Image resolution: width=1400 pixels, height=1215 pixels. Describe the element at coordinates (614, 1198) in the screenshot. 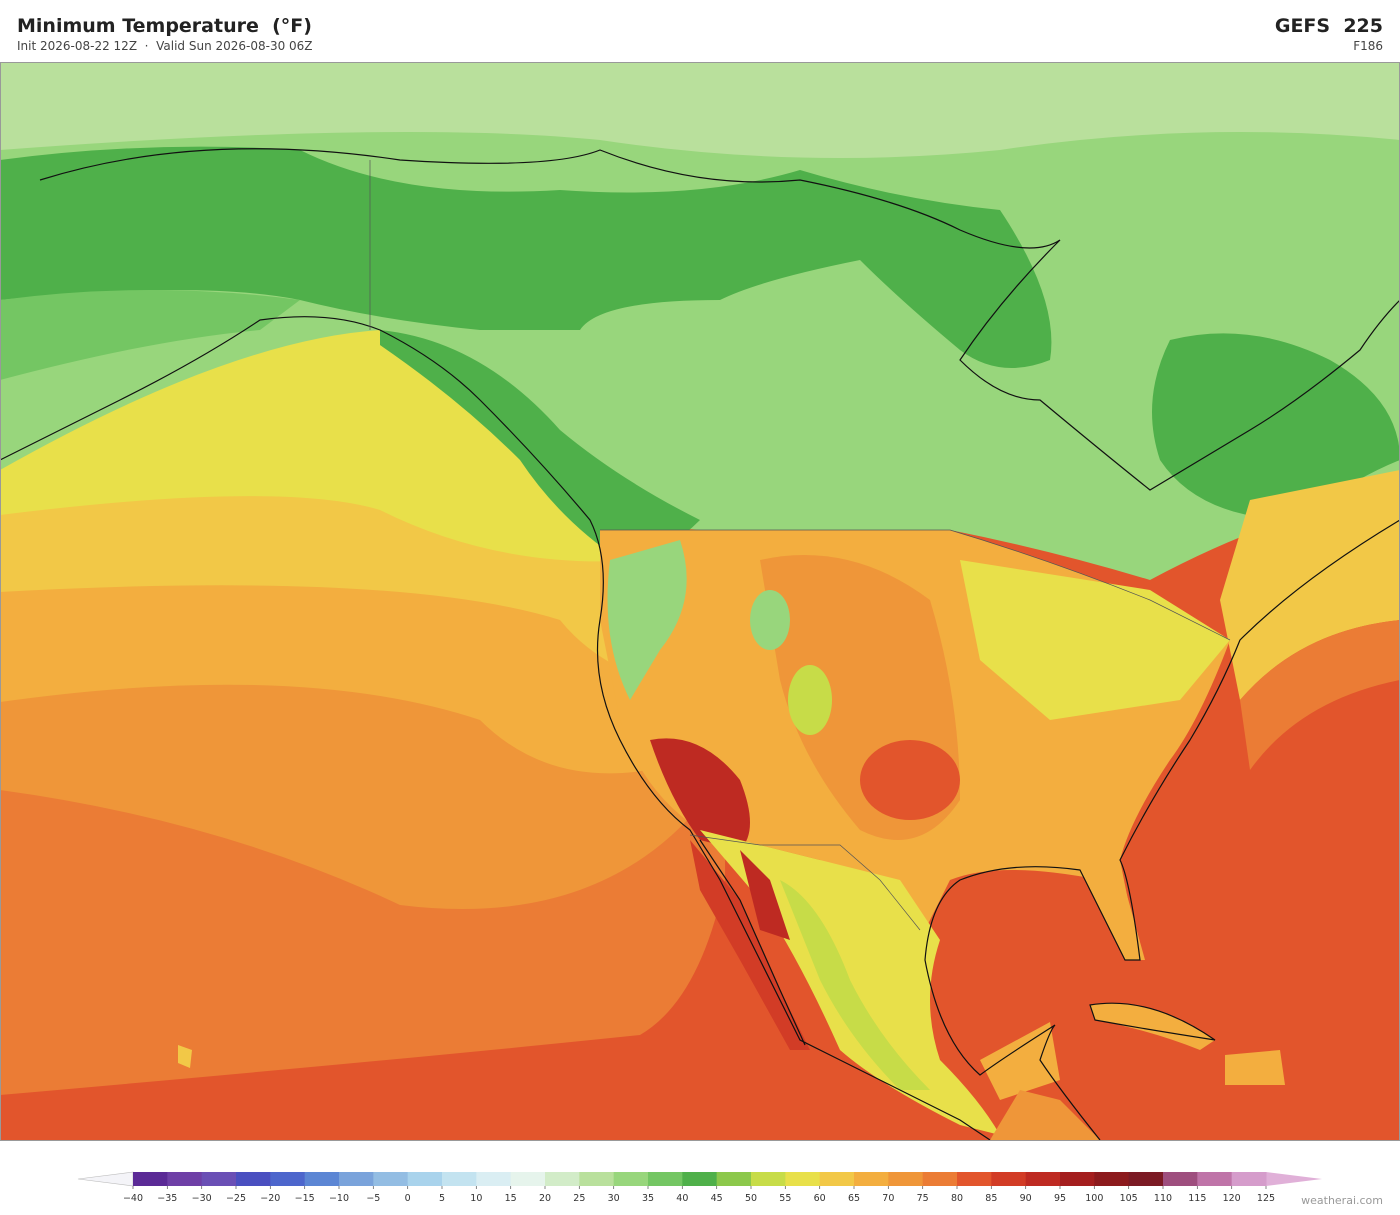

I see `colorbar-tick-label: 30` at that location.